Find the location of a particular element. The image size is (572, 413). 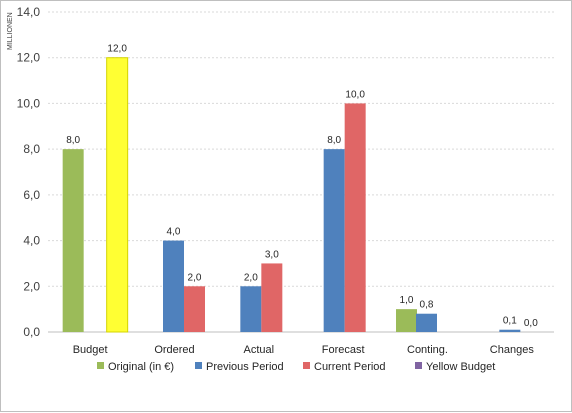

x-tick-label: Forecast is located at coordinates (343, 350).